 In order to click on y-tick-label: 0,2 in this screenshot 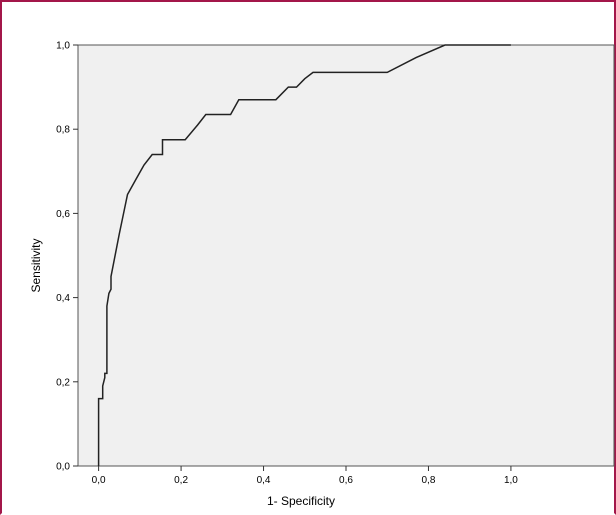, I will do `click(63, 382)`.